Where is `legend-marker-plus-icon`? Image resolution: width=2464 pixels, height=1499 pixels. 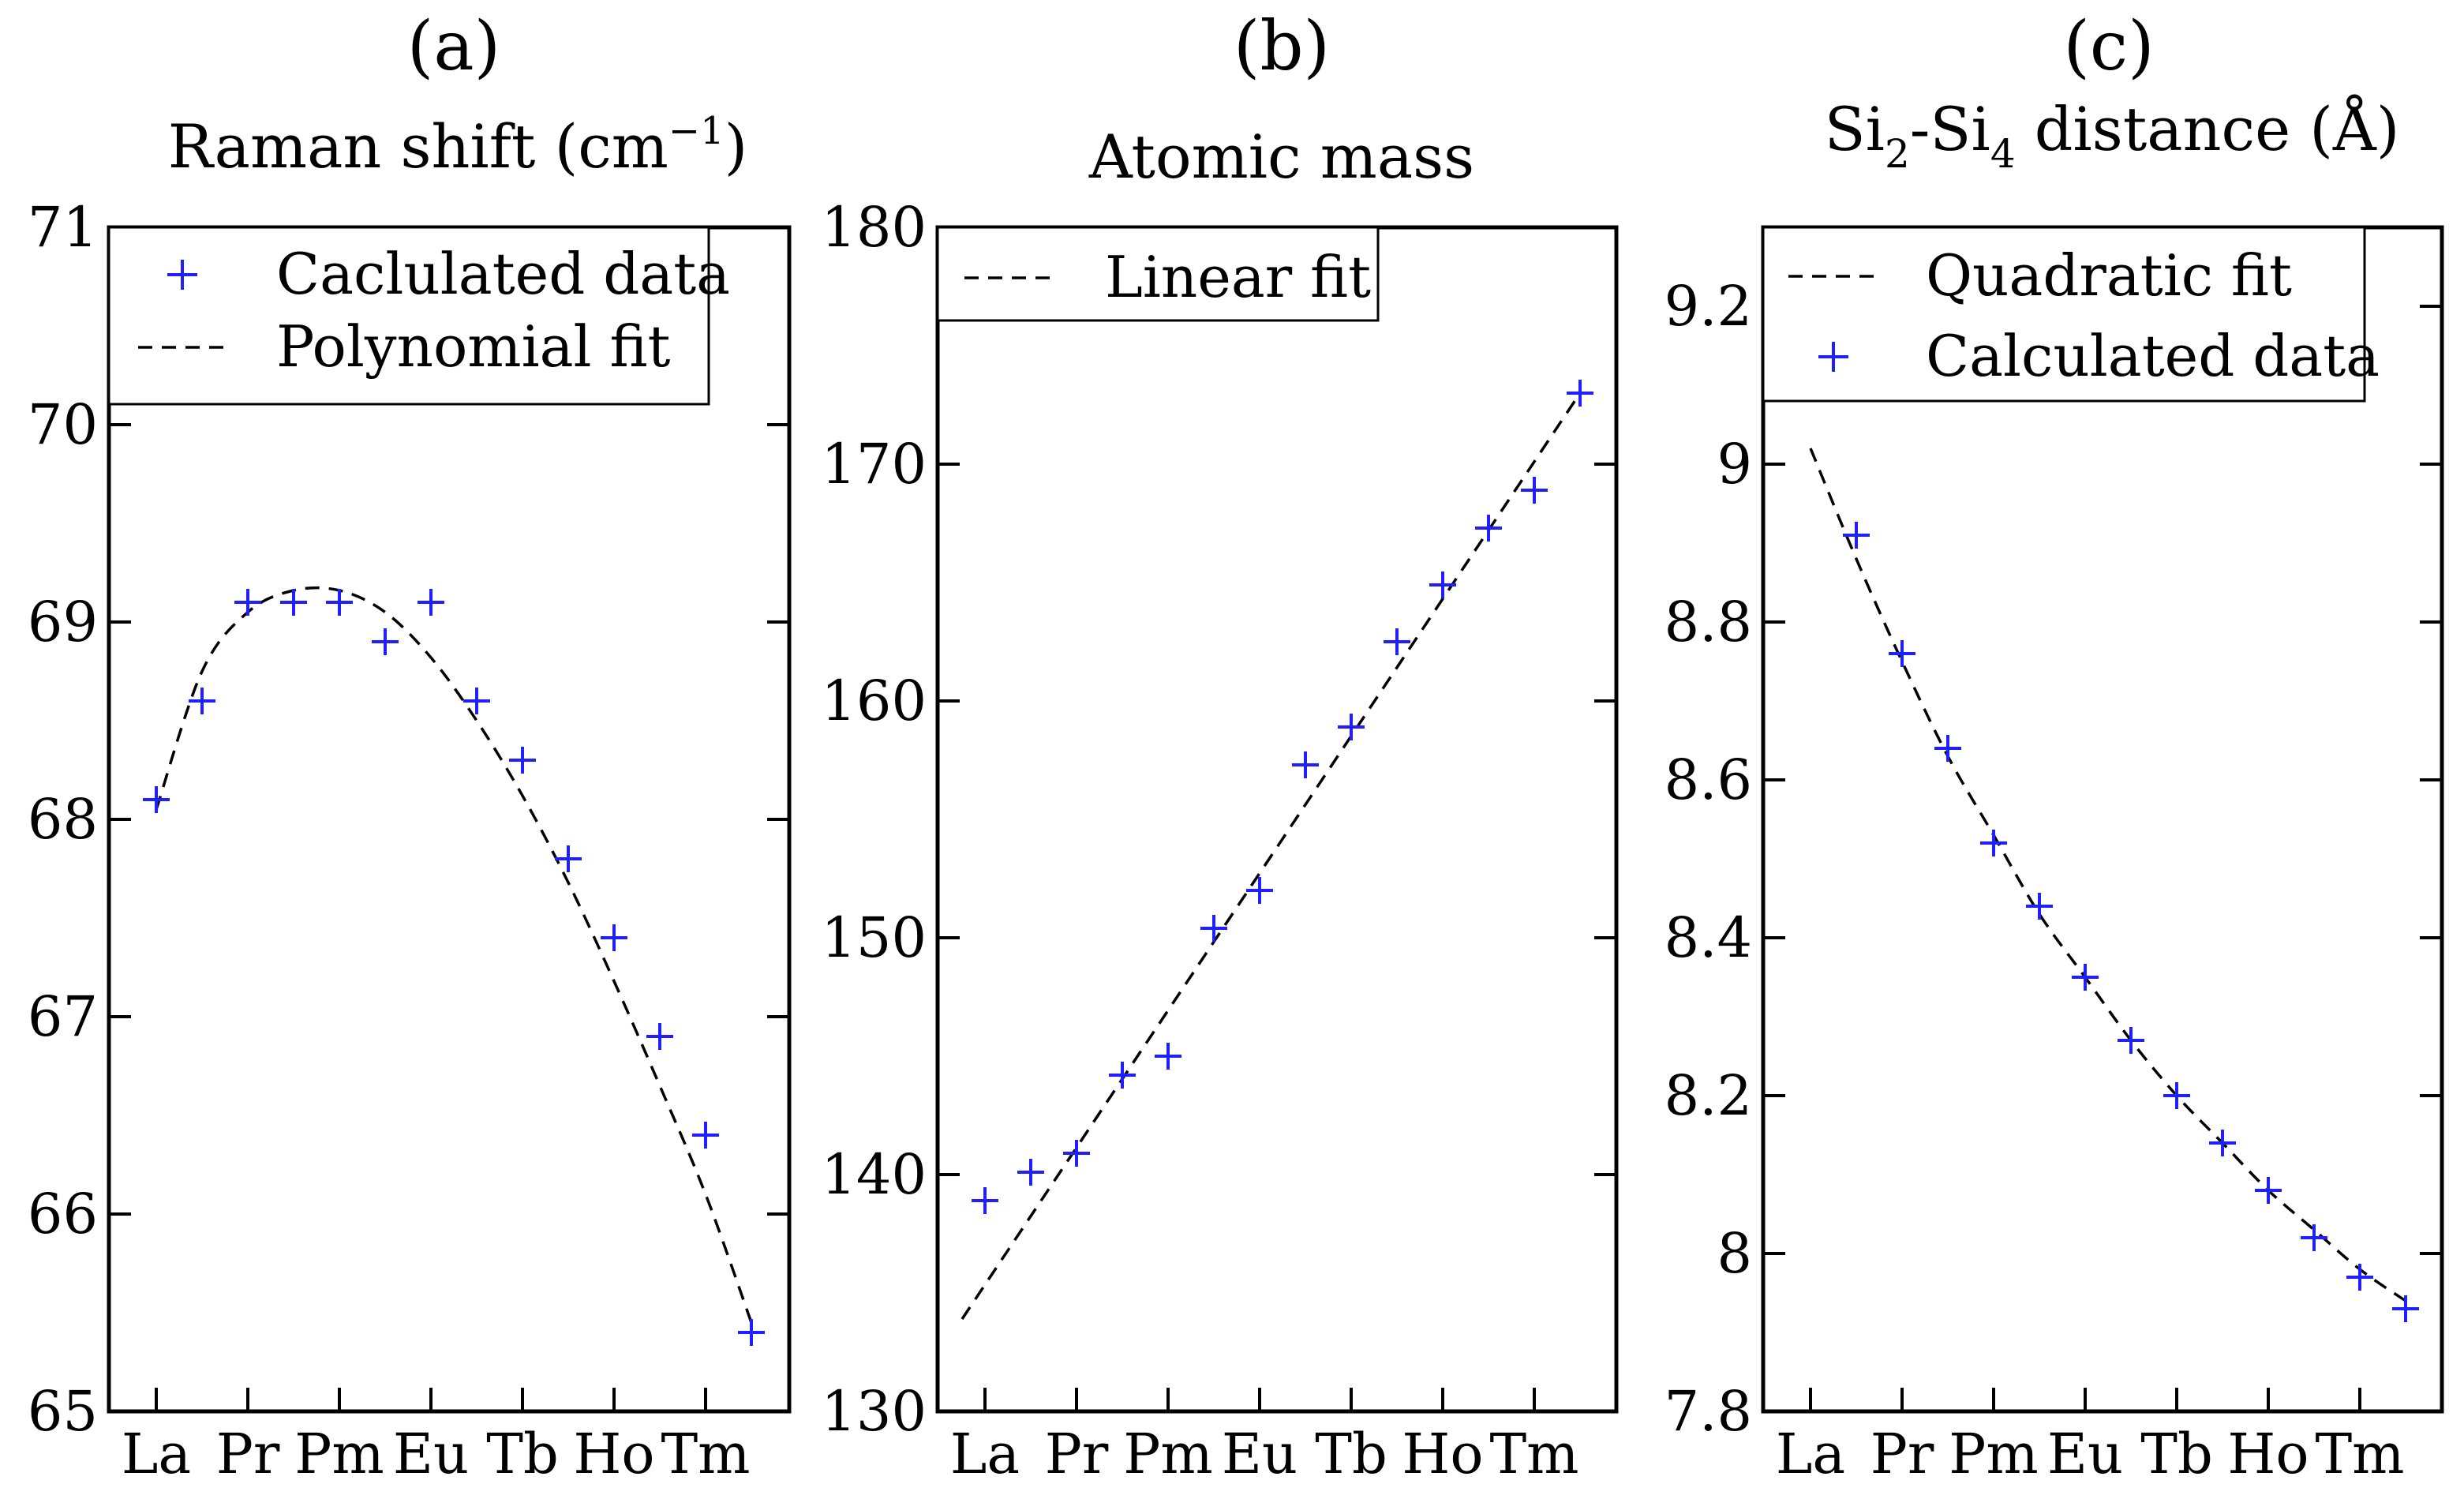
legend-marker-plus-icon is located at coordinates (182, 275).